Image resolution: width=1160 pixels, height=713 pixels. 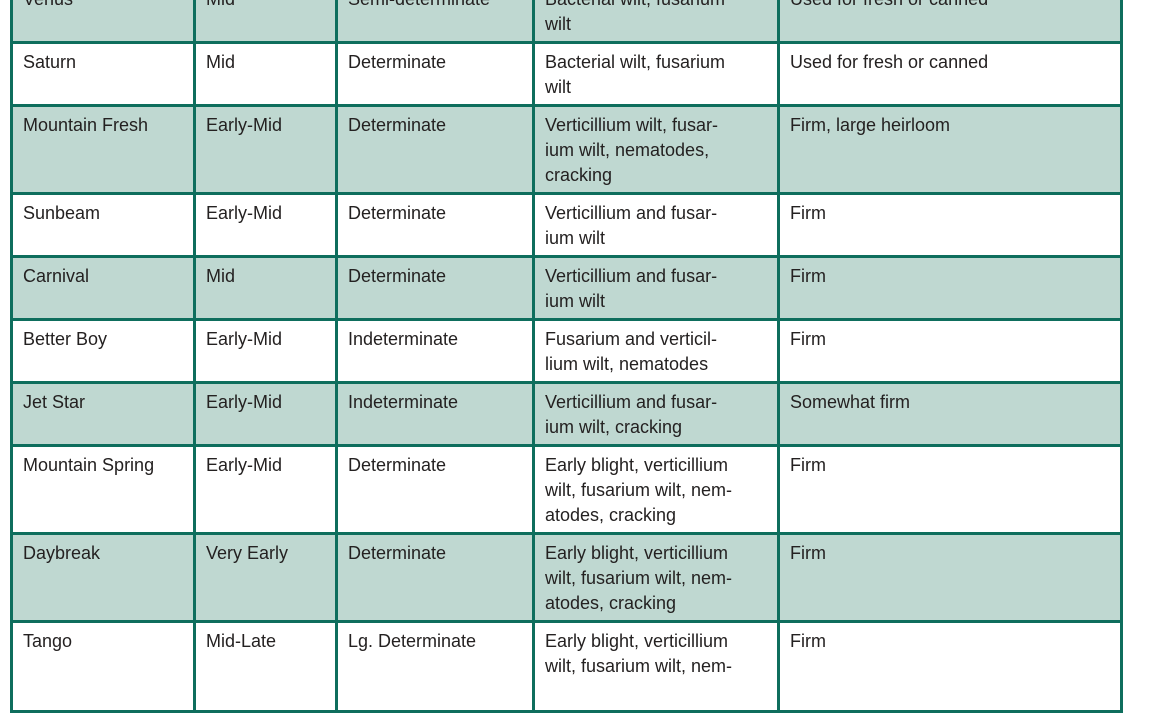 I want to click on cell-plant-type: Lg. Determinate, so click(x=435, y=666).